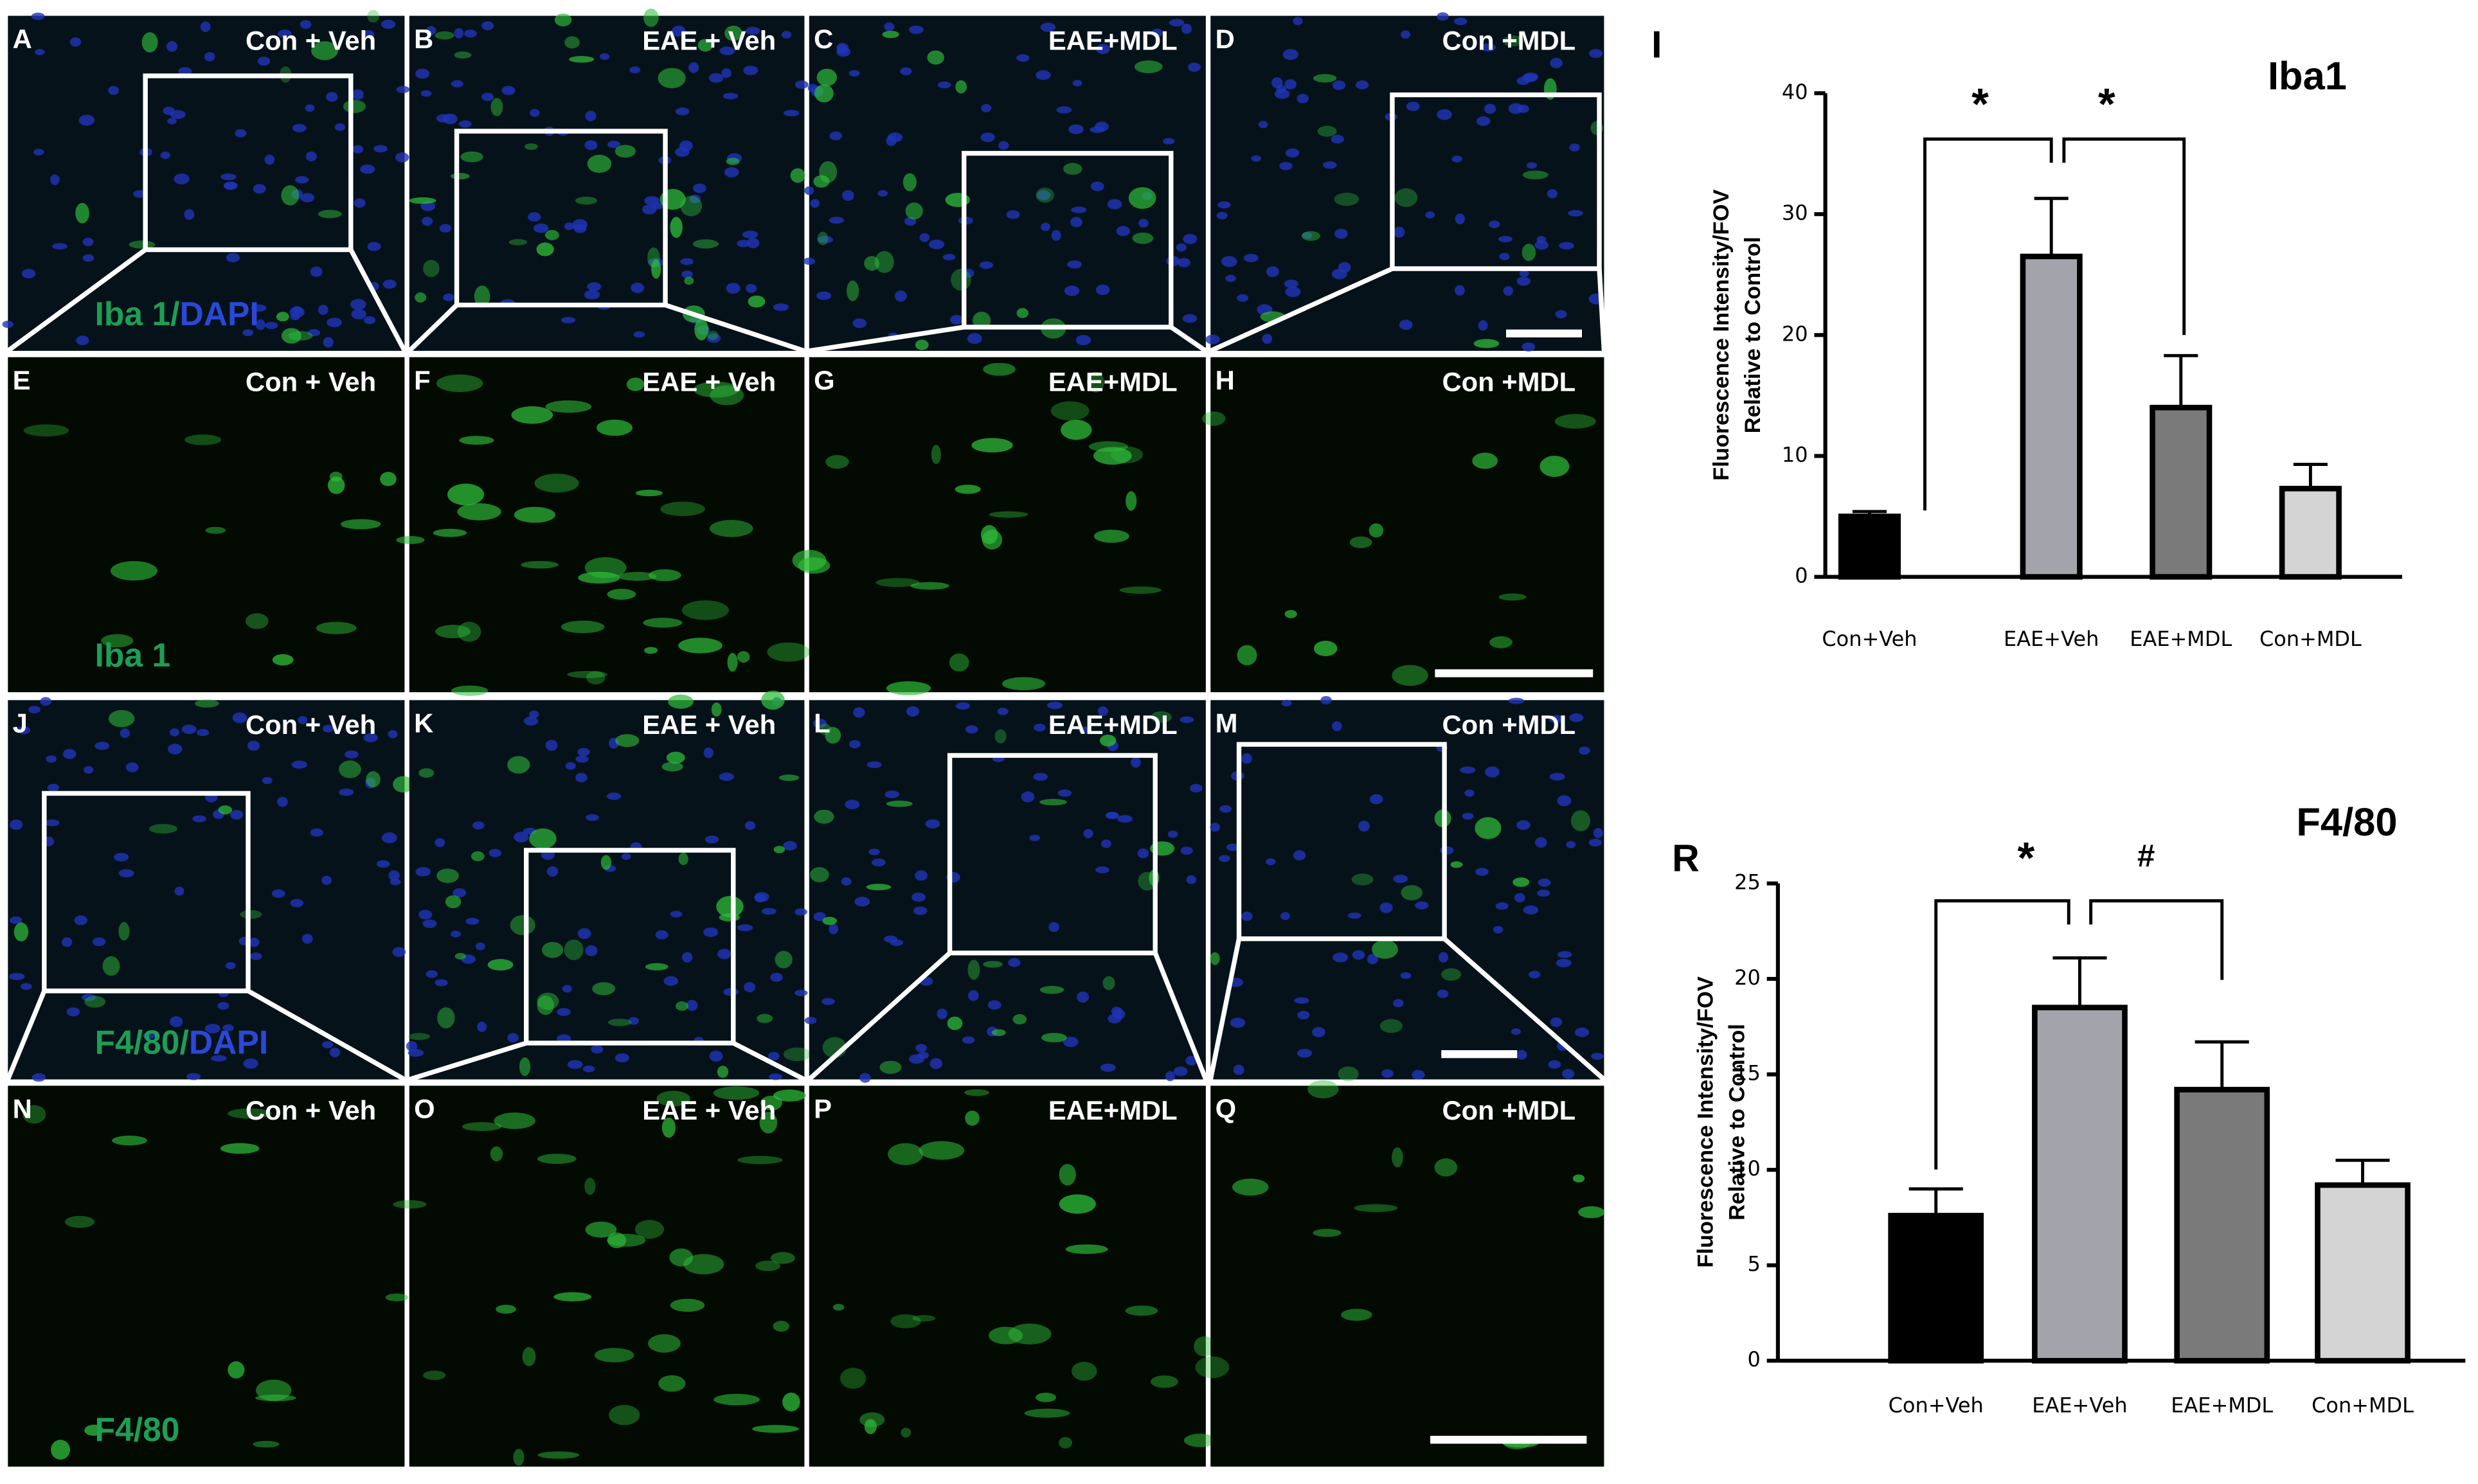 The width and height of the screenshot is (2478, 1484). What do you see at coordinates (182, 1041) in the screenshot?
I see `stain-label: F4/80/DAPI` at bounding box center [182, 1041].